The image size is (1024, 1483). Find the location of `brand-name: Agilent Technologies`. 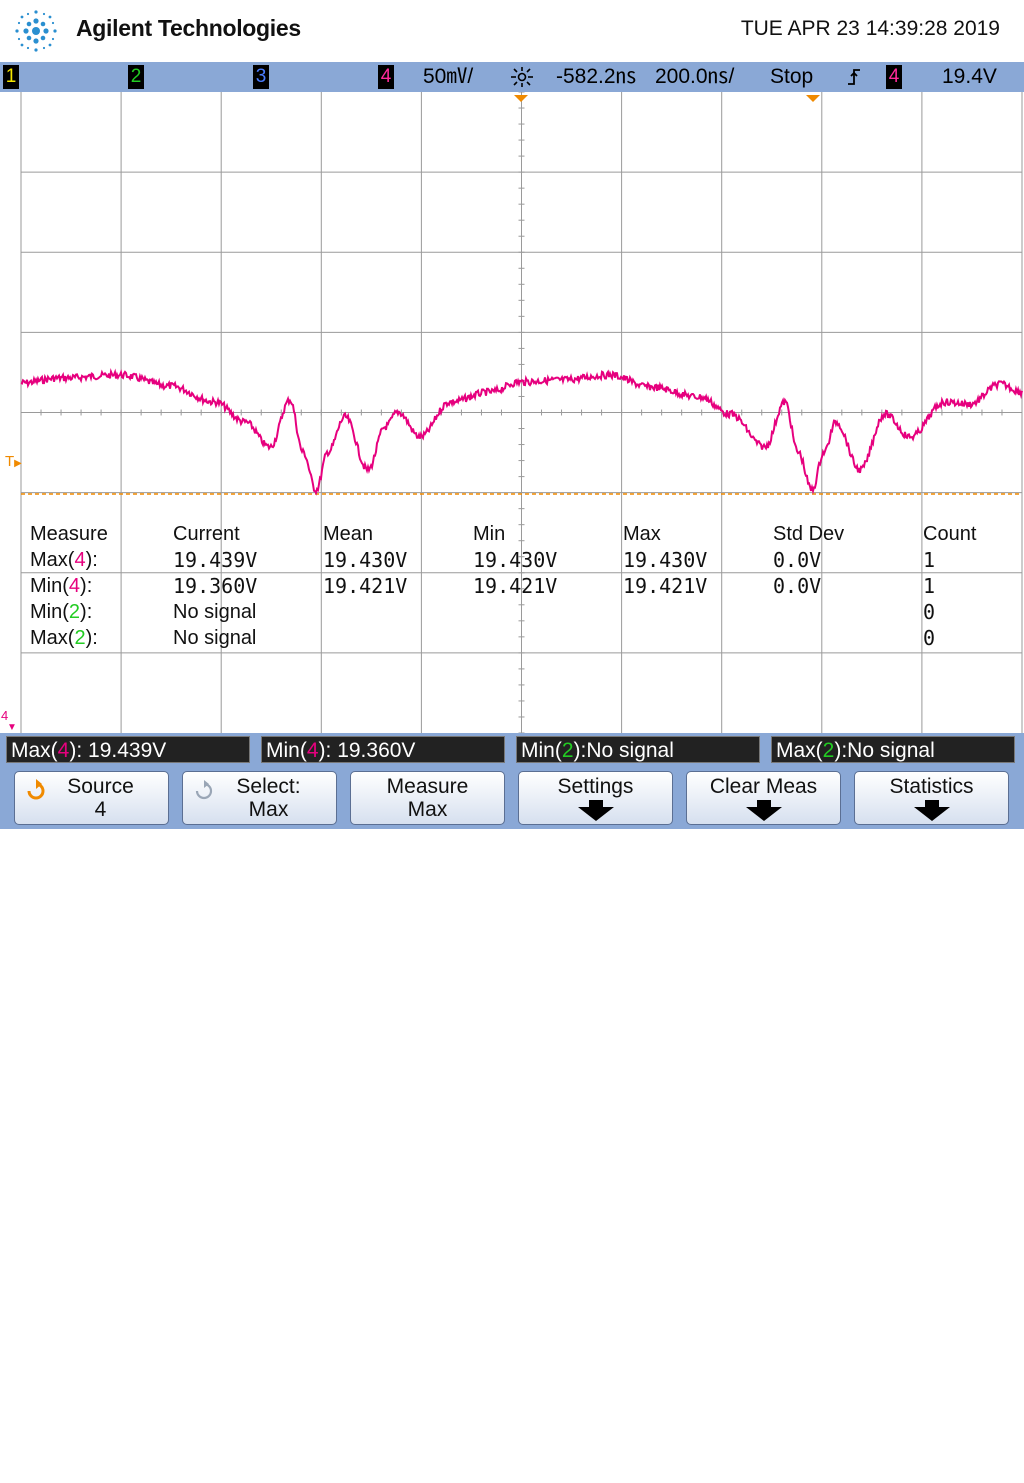

brand-name: Agilent Technologies is located at coordinates (188, 28).